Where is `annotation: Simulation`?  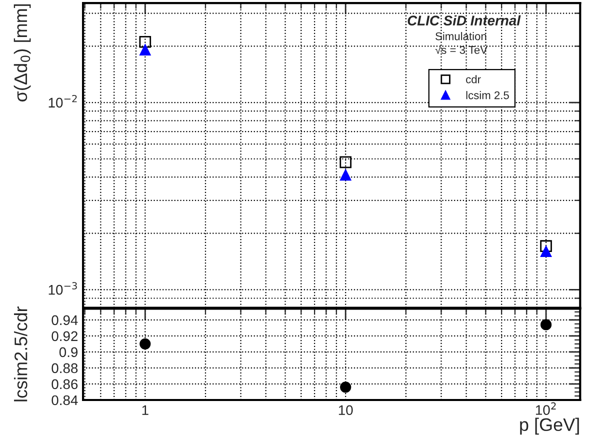 annotation: Simulation is located at coordinates (461, 36).